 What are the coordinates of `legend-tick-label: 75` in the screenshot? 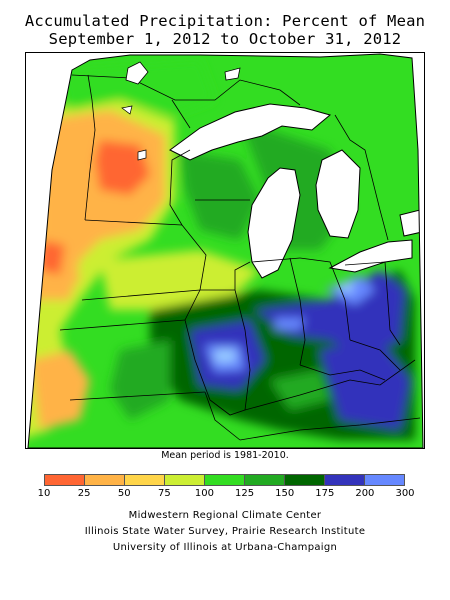 It's located at (164, 493).